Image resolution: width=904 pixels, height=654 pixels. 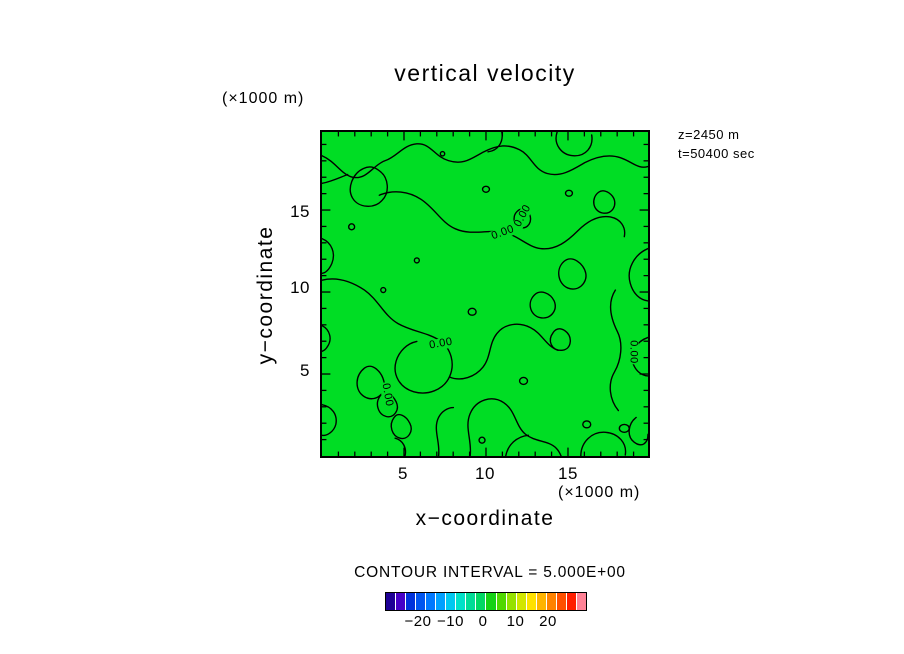 I want to click on contour-interval-text: CONTOUR INTERVAL = 5.000E+00, so click(x=490, y=572).